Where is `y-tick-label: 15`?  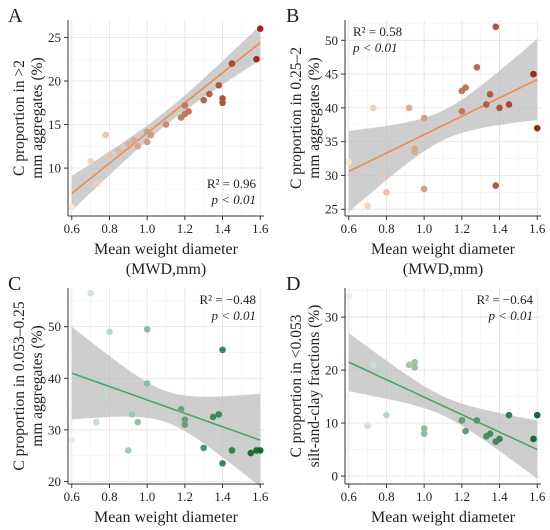
y-tick-label: 15 is located at coordinates (54, 124).